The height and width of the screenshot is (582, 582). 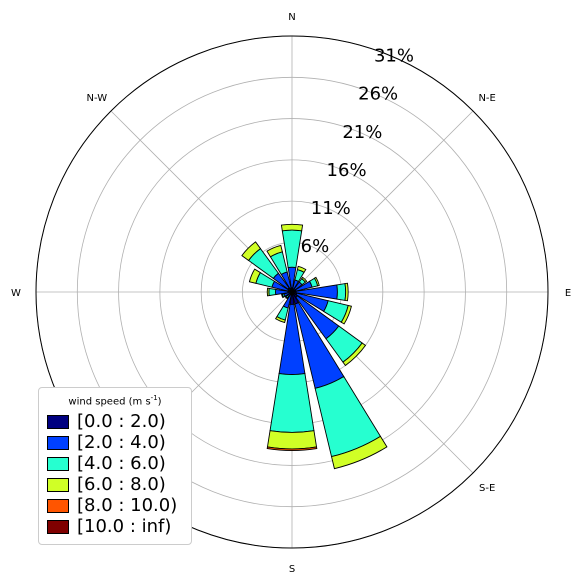 What do you see at coordinates (121, 422) in the screenshot?
I see `legend-label-0: [0.0 : 2.0)` at bounding box center [121, 422].